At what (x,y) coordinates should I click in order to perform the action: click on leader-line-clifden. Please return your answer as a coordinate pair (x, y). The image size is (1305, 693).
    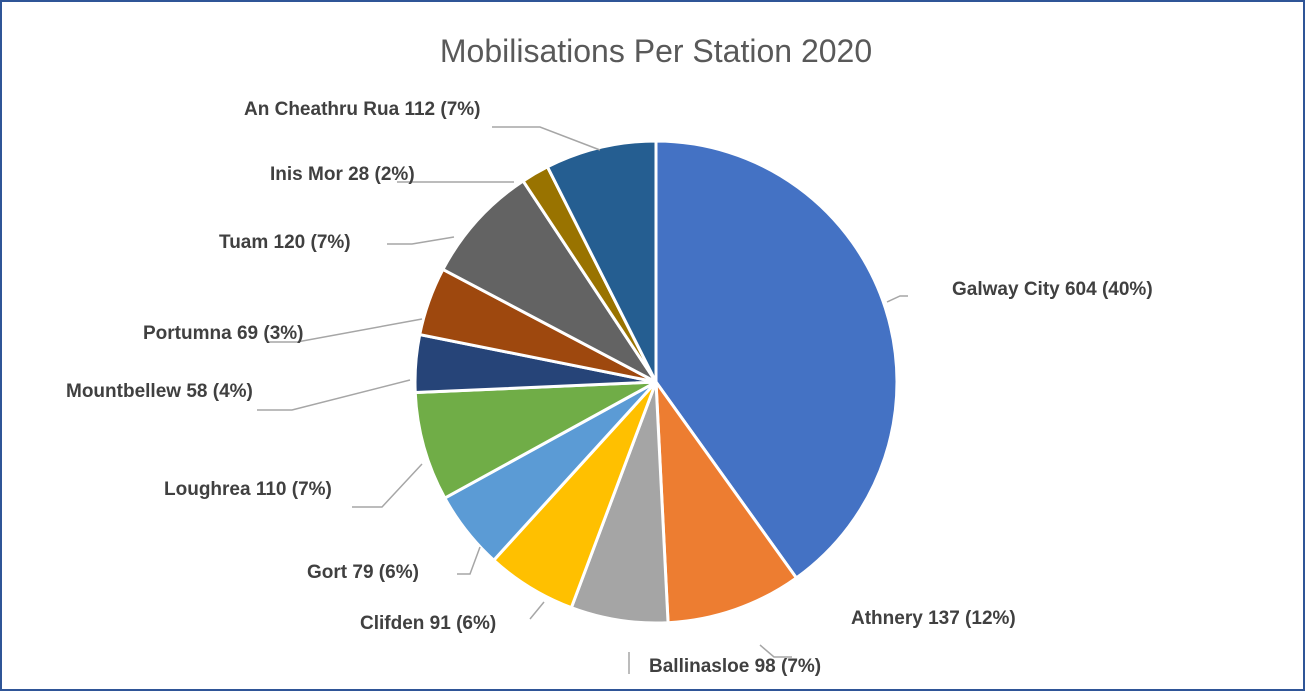
    Looking at the image, I should click on (537, 610).